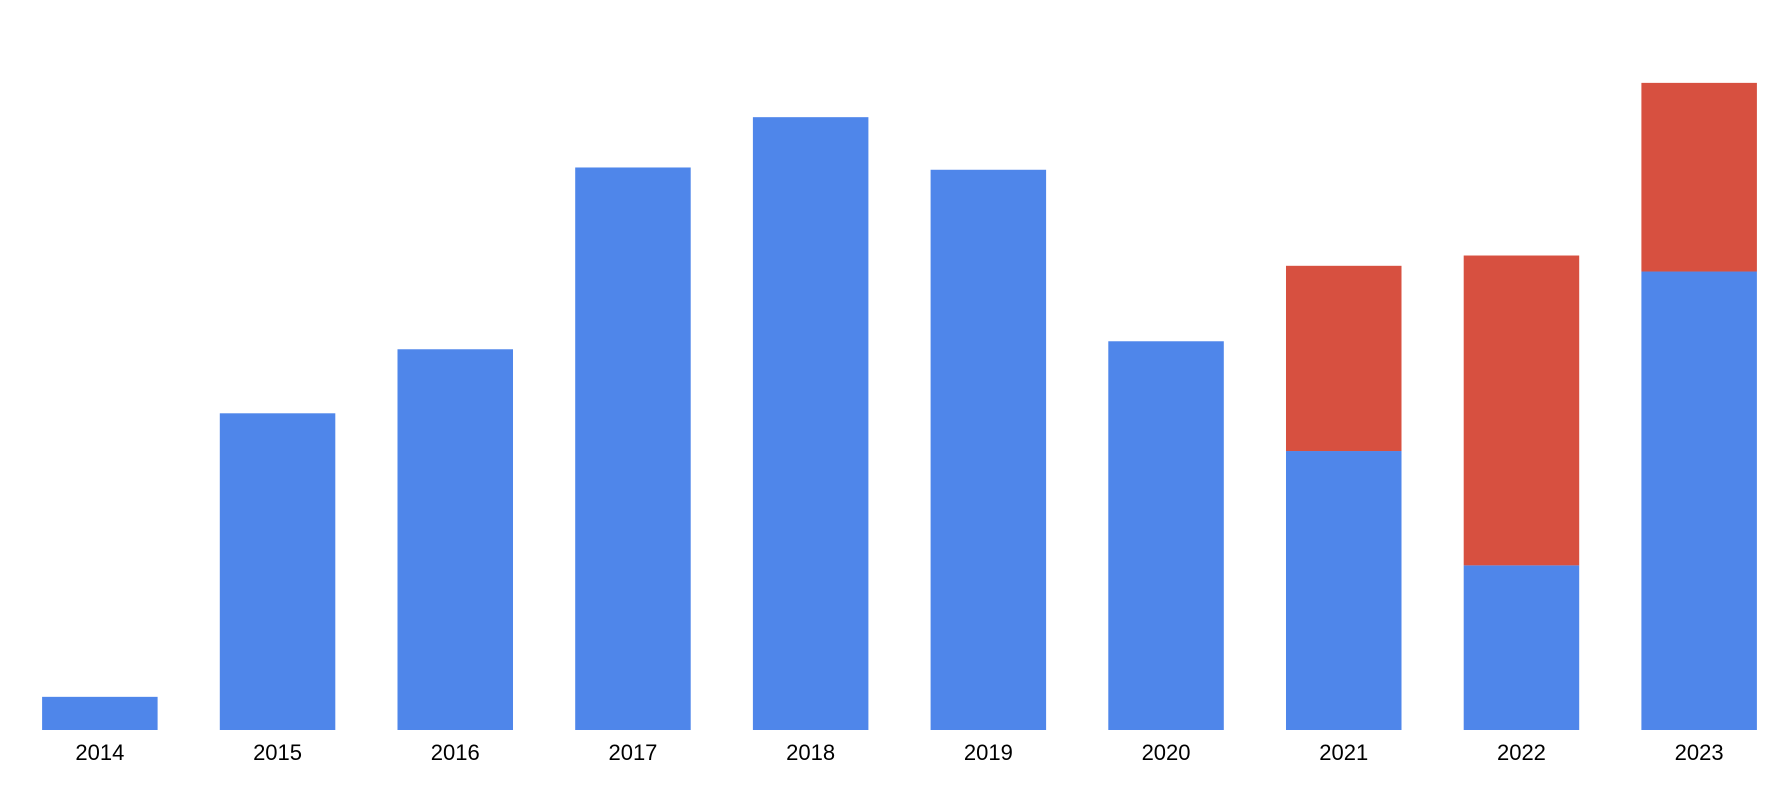 The height and width of the screenshot is (798, 1792). What do you see at coordinates (1343, 752) in the screenshot?
I see `x-tick-label: 2021` at bounding box center [1343, 752].